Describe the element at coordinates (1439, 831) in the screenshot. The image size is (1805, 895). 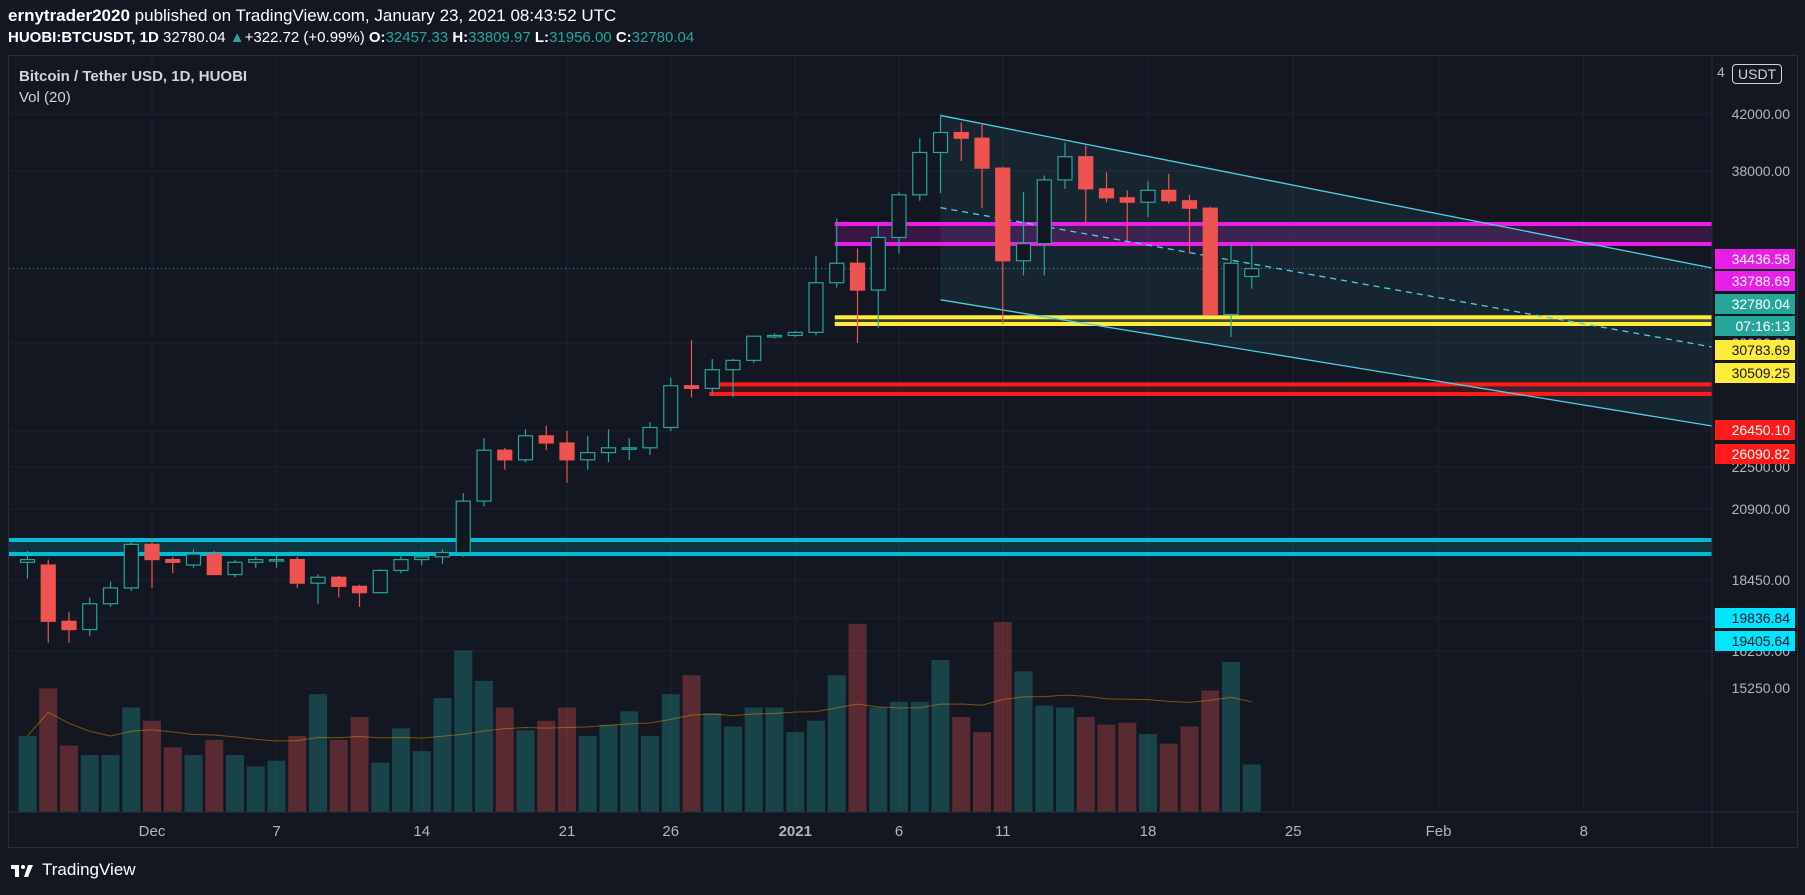
I see `time-tick-label: Feb` at that location.